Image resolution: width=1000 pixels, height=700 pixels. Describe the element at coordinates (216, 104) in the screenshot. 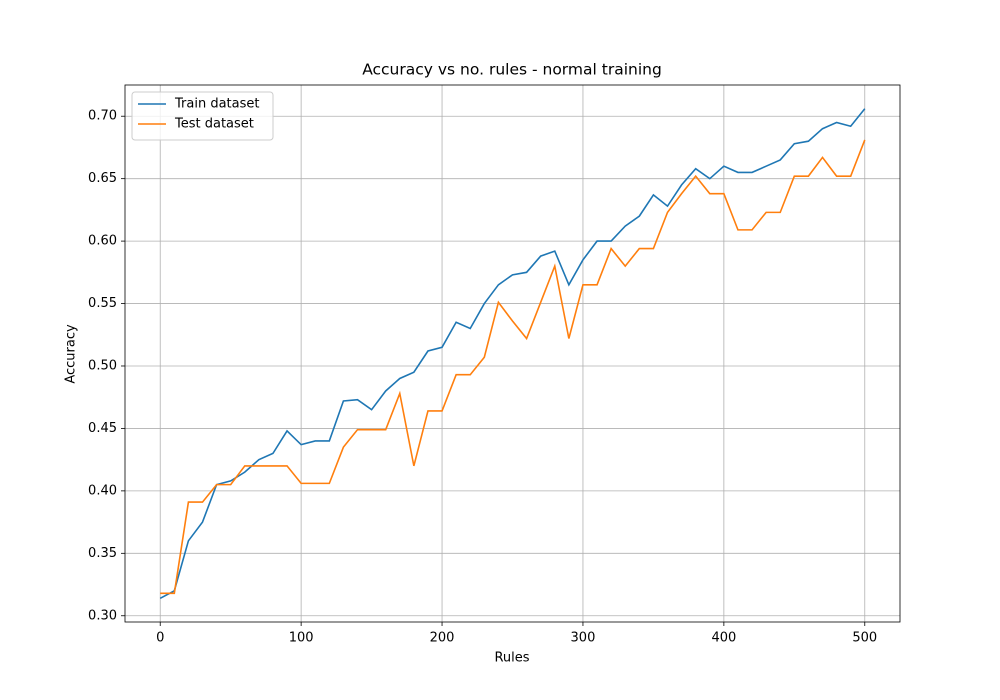

I see `legend-label: Train dataset` at that location.